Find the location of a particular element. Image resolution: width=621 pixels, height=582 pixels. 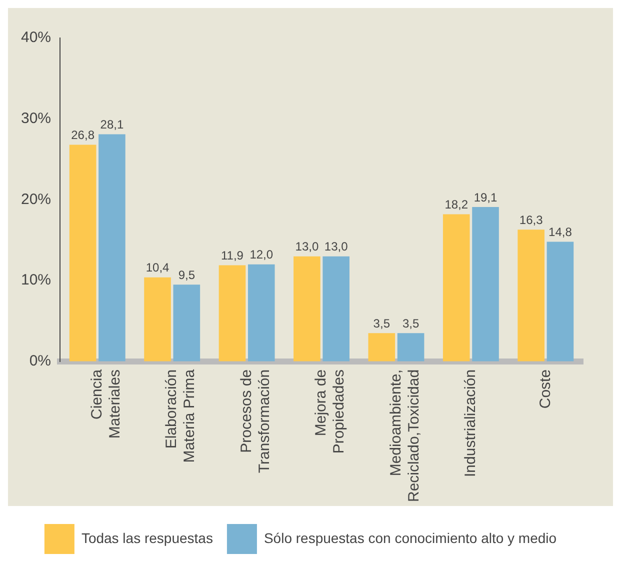

data-label: 11,9 is located at coordinates (232, 255).